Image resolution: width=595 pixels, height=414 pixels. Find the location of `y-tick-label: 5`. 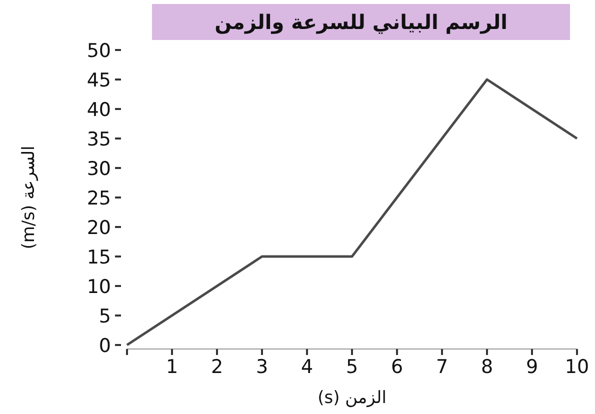

y-tick-label: 5 is located at coordinates (104, 317).